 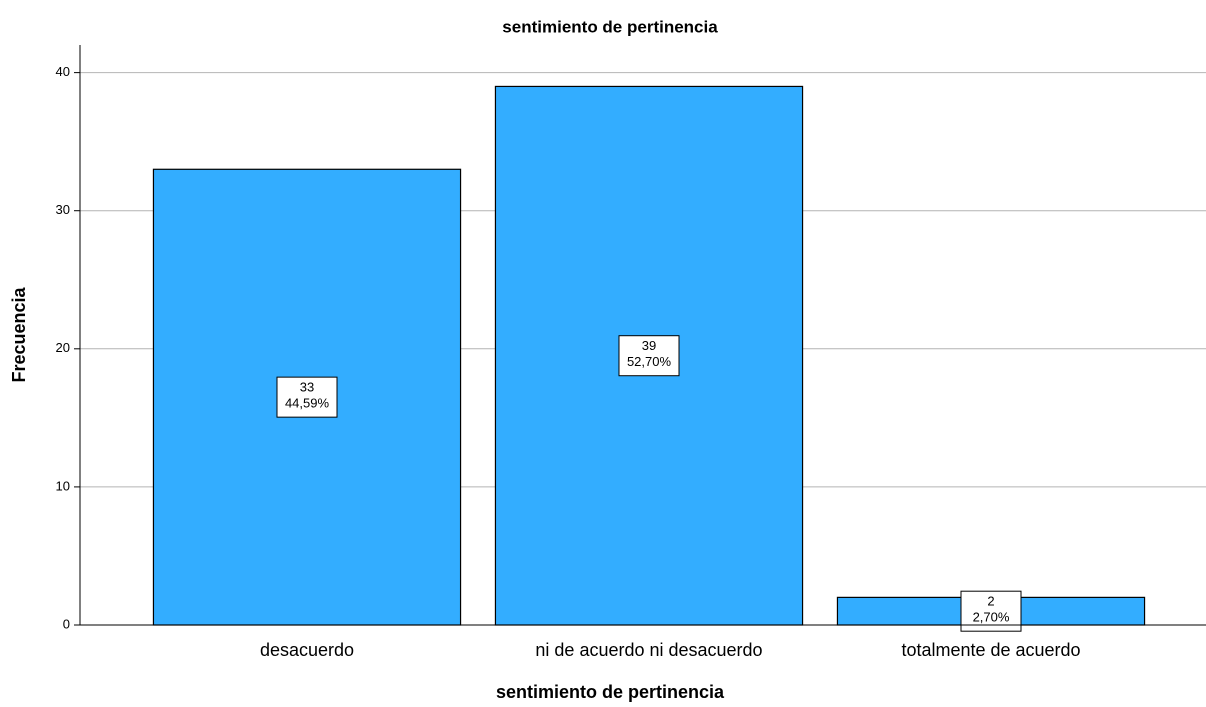 I want to click on data-label-percent: 2,70%, so click(x=991, y=617).